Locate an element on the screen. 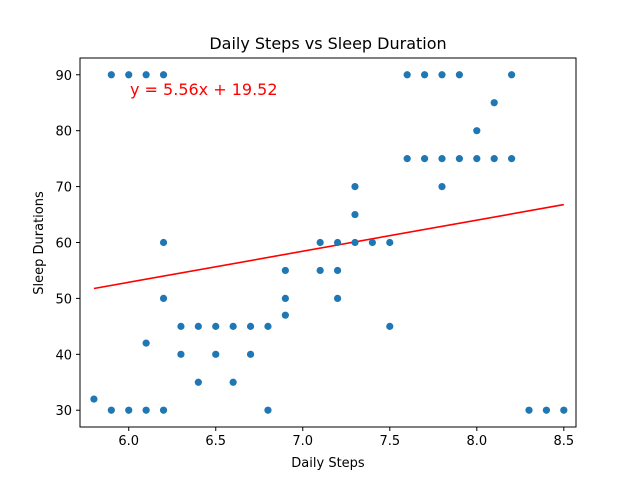 This screenshot has width=640, height=480. y-tick-label: 40 is located at coordinates (63, 355).